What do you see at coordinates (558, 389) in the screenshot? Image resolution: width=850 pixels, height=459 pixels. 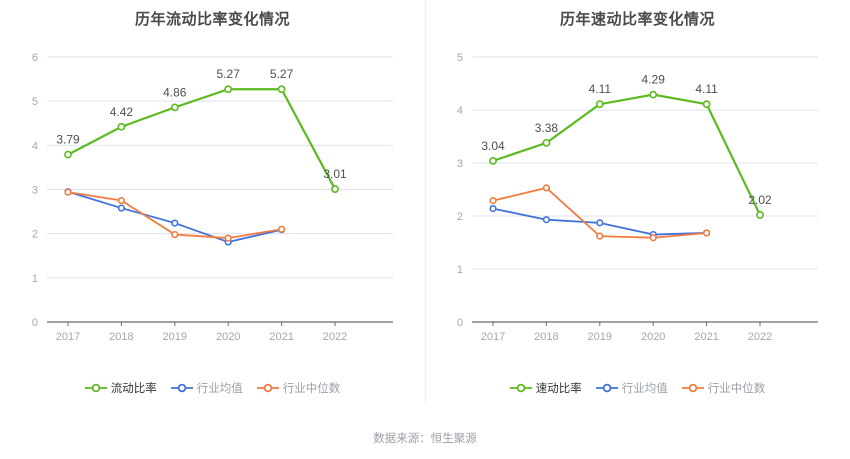 I see `legend-label: 速动比率` at bounding box center [558, 389].